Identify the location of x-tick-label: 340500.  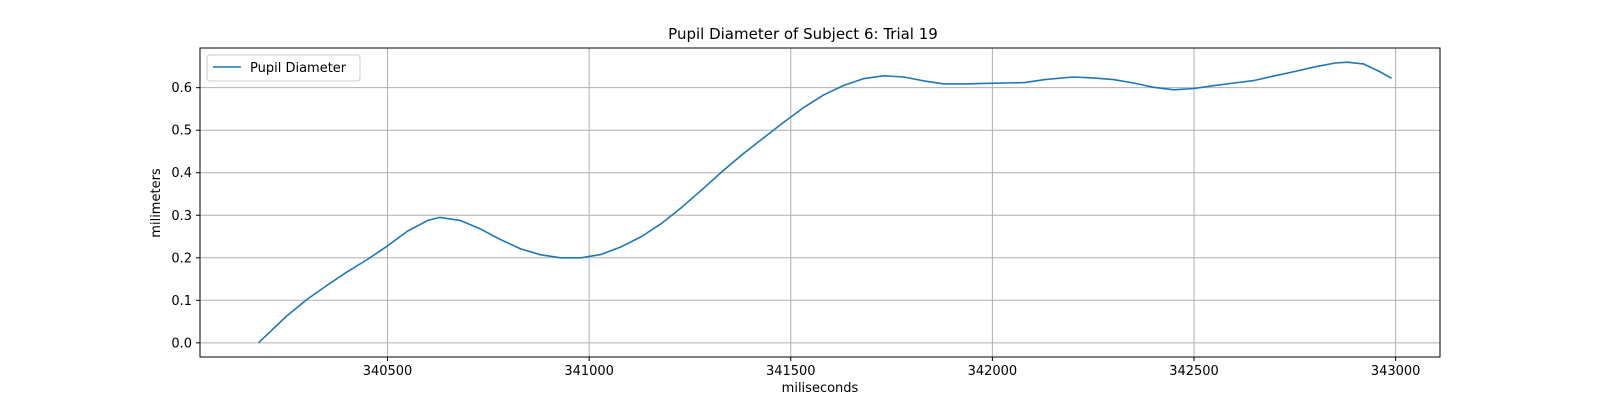
(388, 371).